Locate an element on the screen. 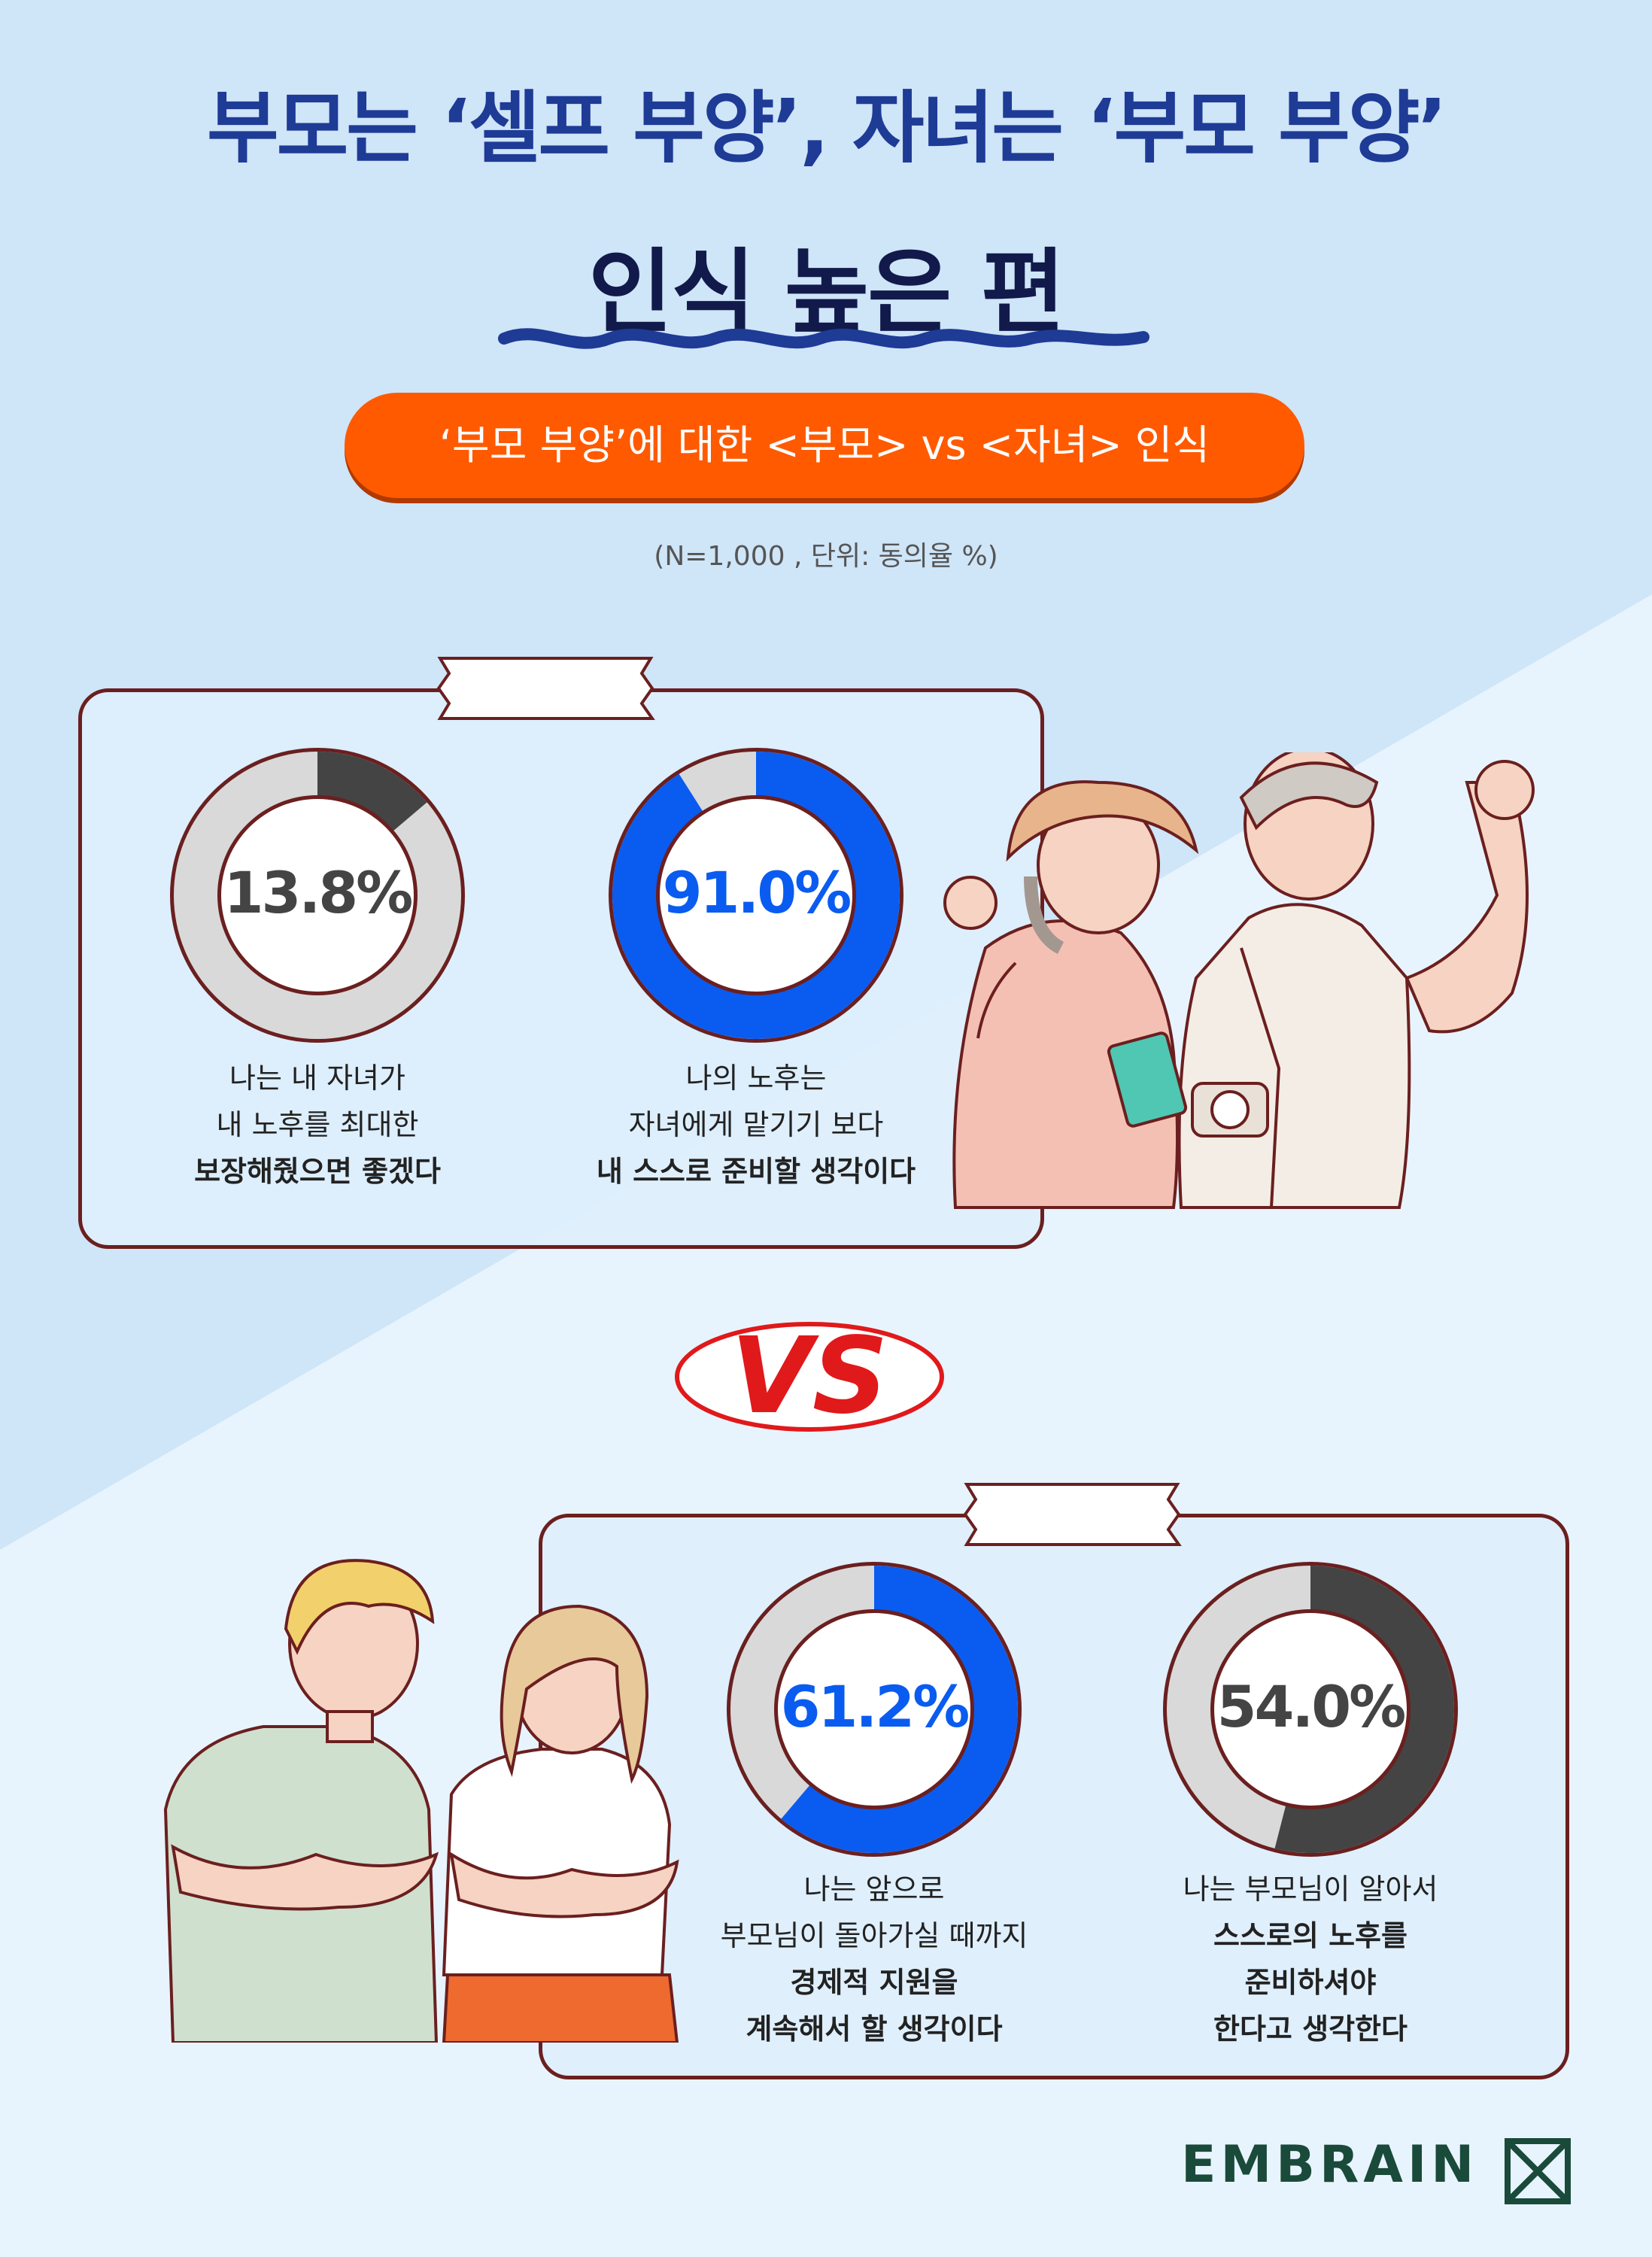  donut-1-caption: 나는 내 자녀가 내 노후를 최대한 보장해줬으면 좋겠다 is located at coordinates (318, 1125).